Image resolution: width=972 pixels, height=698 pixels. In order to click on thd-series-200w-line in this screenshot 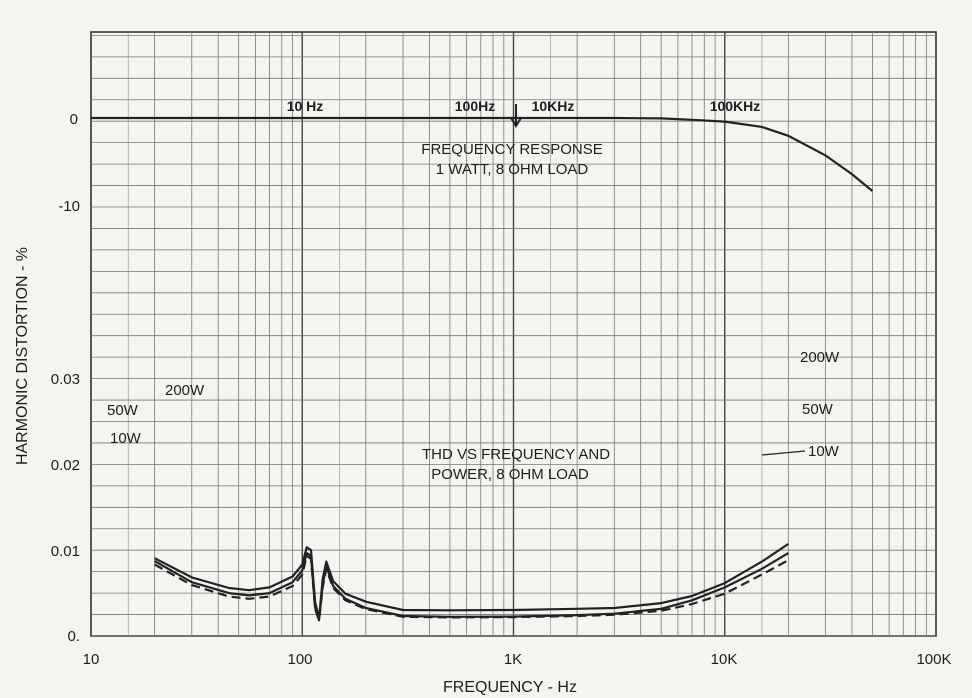, I will do `click(471, 581)`.